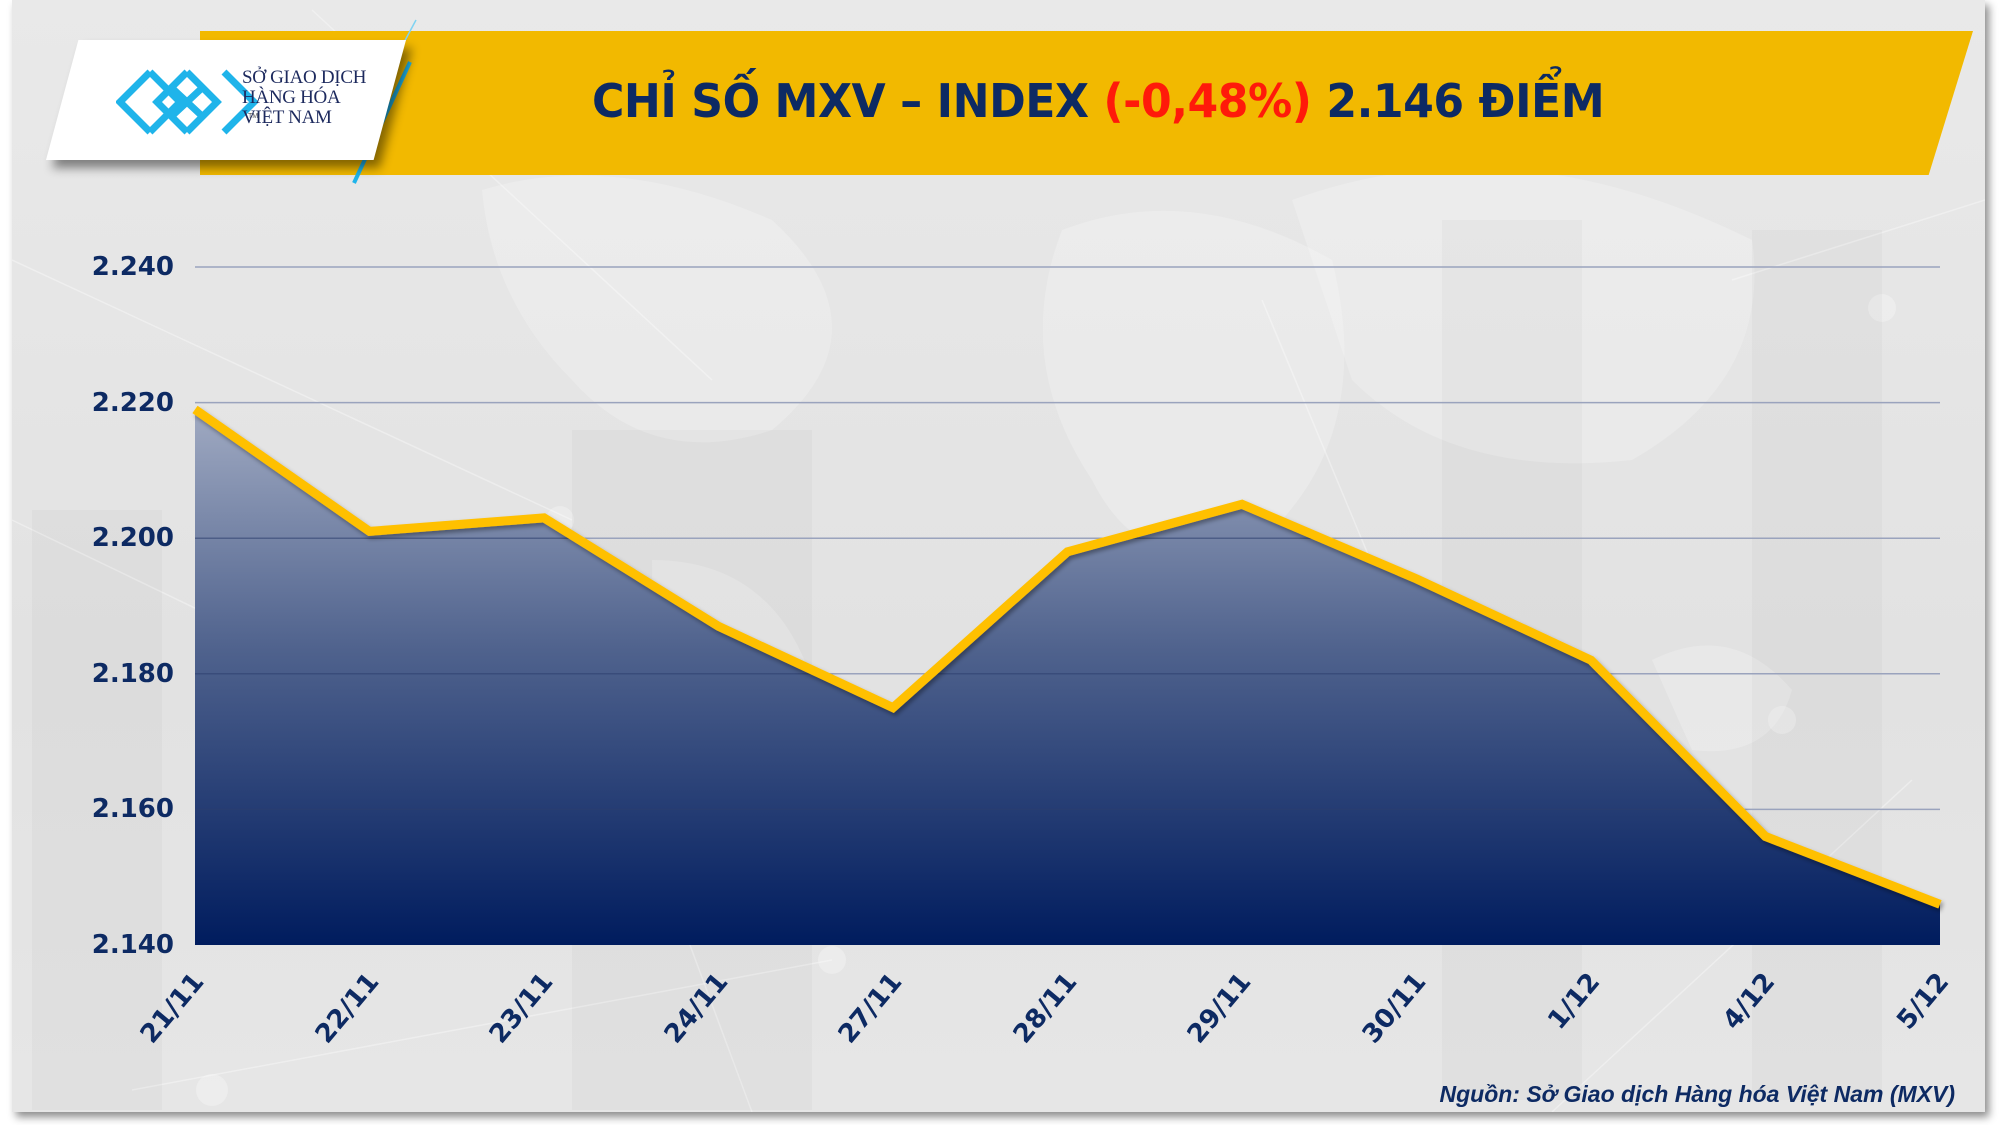  I want to click on y-tick-label: 2.140, so click(132, 945).